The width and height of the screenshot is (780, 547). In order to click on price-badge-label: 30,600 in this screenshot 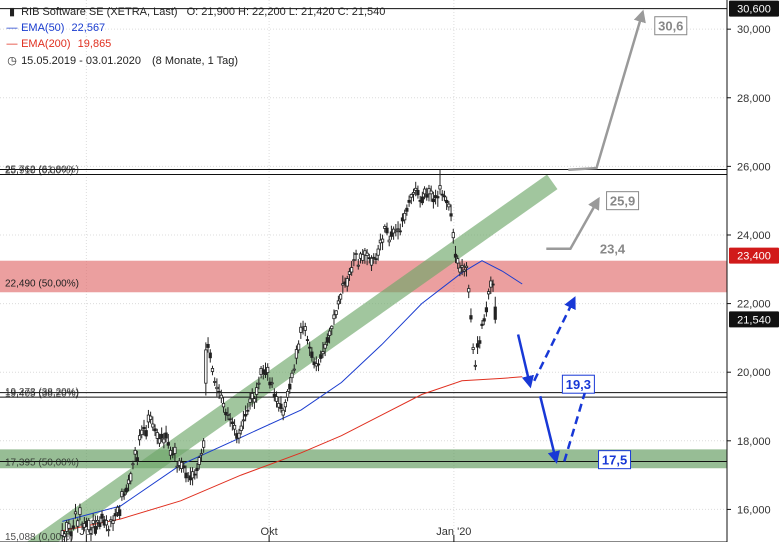, I will do `click(754, 10)`.